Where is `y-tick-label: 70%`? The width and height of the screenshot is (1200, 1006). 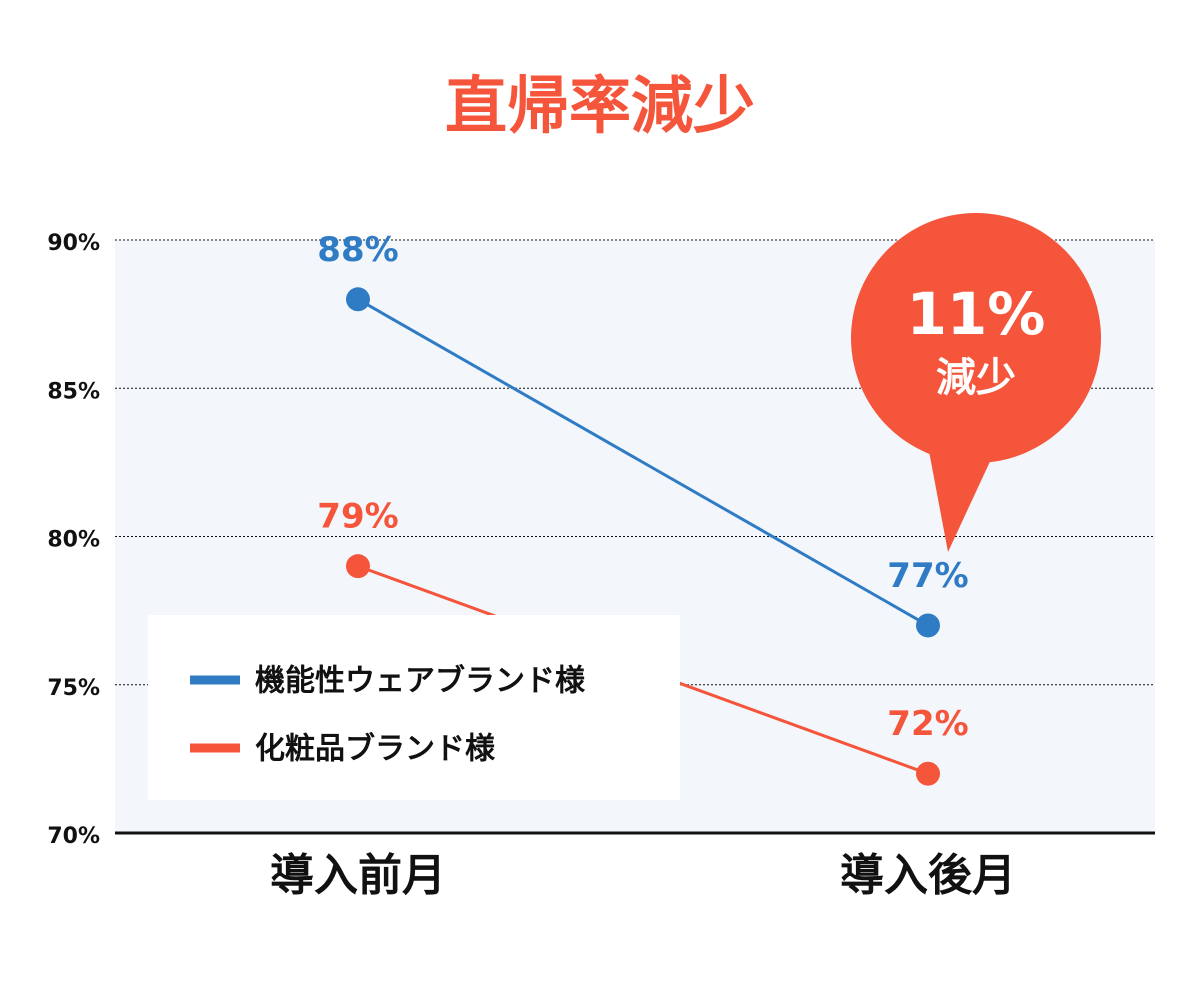
y-tick-label: 70% is located at coordinates (73, 836).